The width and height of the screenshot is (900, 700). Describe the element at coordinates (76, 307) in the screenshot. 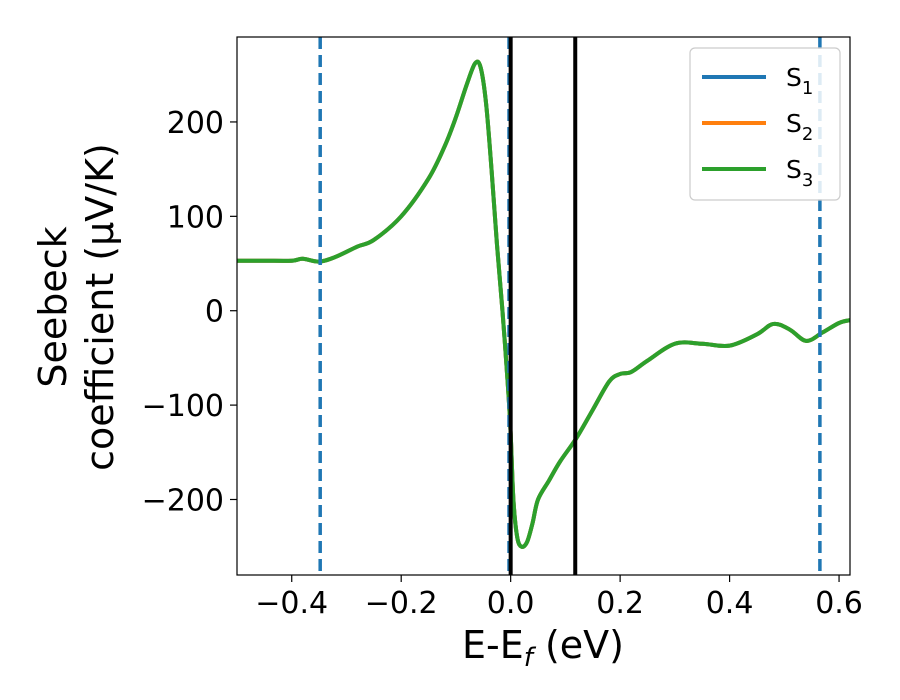

I see `y-axis-label: Seebeck coefficient (μV/K)` at that location.